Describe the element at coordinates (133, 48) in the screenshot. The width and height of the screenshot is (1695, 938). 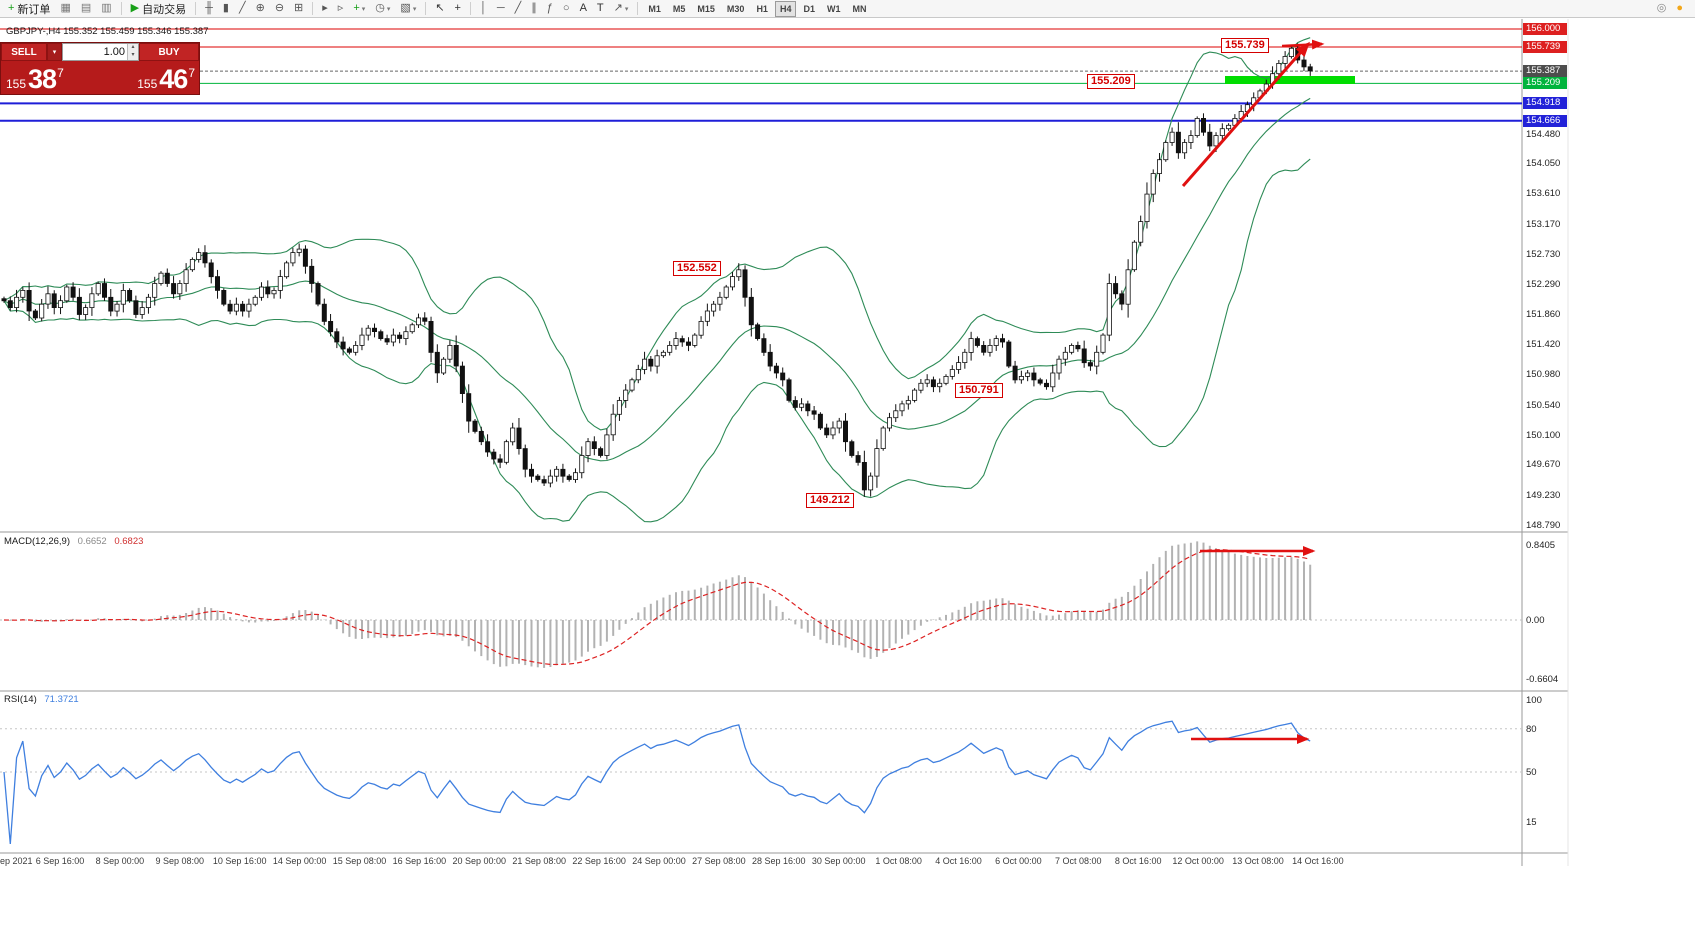
I see `volume-increase-button: ▴` at that location.